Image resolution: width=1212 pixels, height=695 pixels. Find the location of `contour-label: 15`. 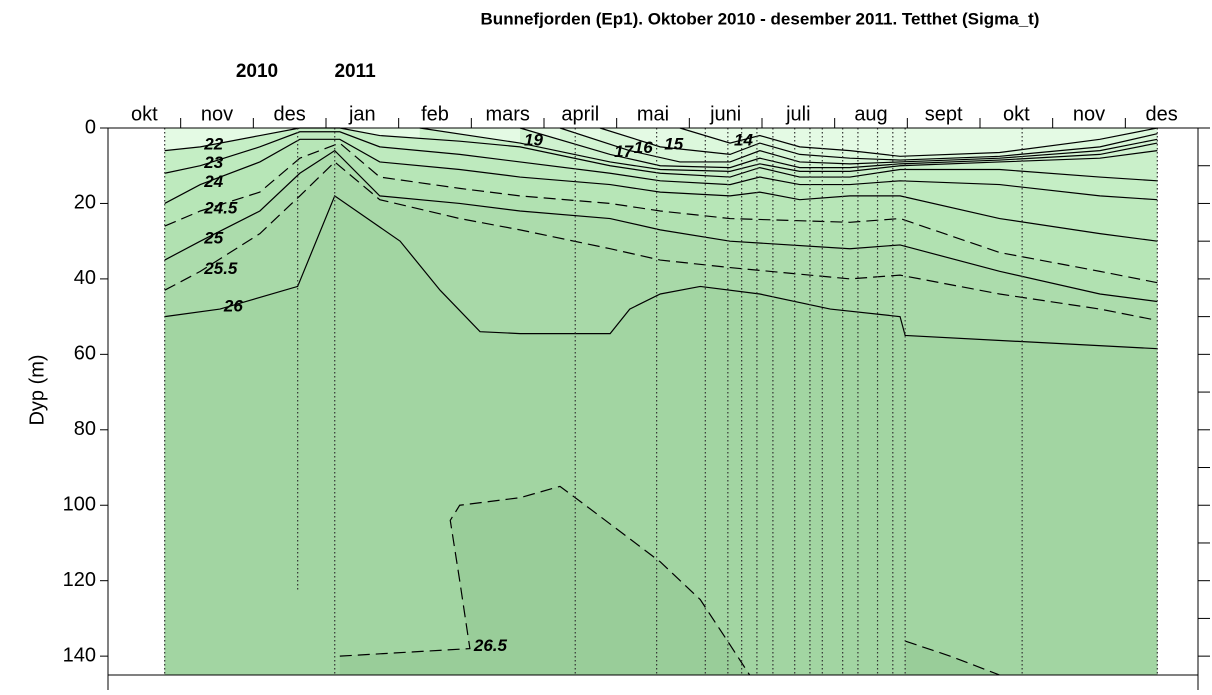

contour-label: 15 is located at coordinates (673, 143).